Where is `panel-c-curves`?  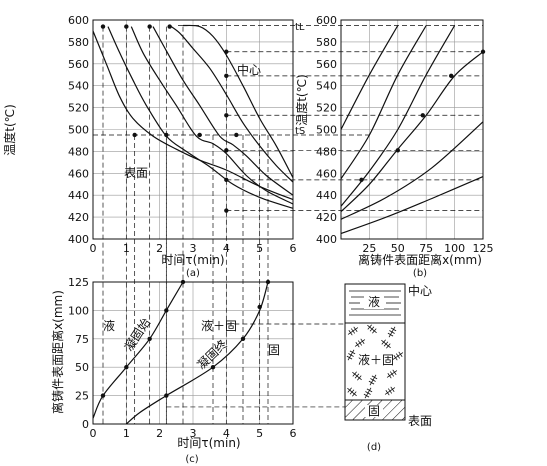
panel-c-curves is located at coordinates (181, 352).